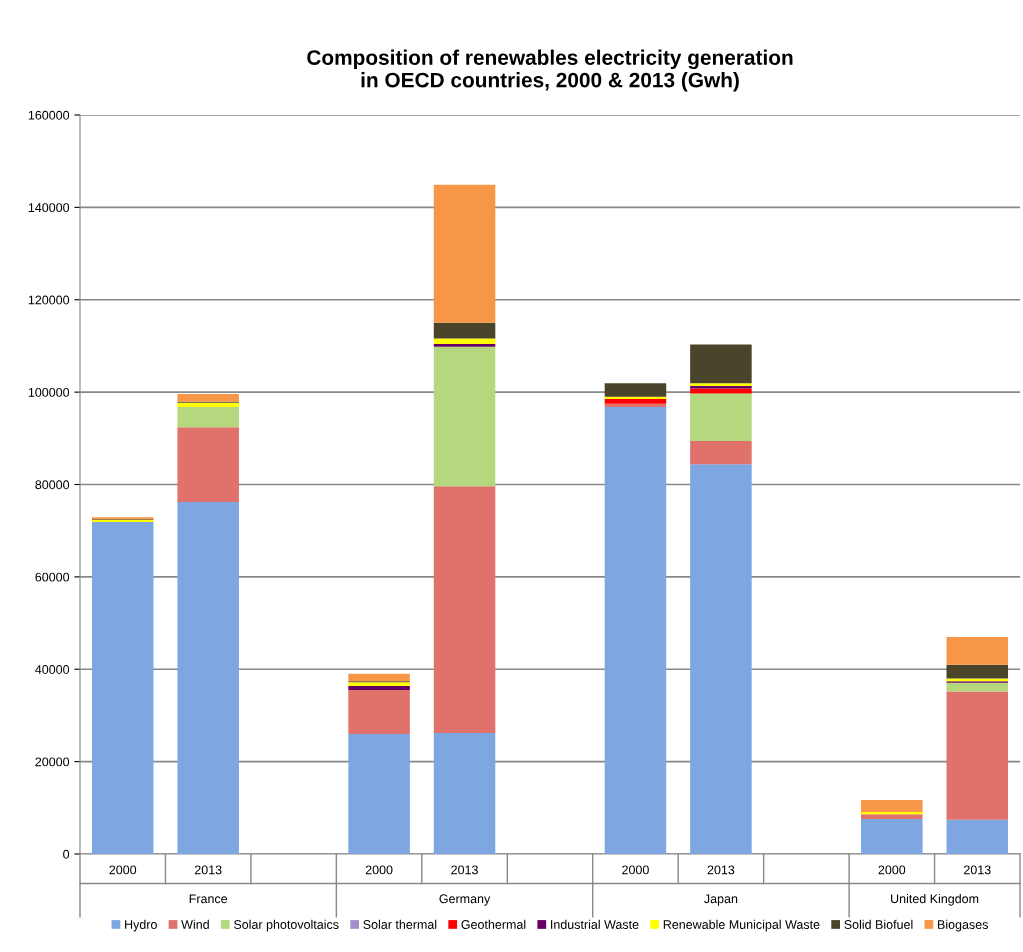 The height and width of the screenshot is (952, 1023). I want to click on y-tick-label: 60000, so click(52, 577).